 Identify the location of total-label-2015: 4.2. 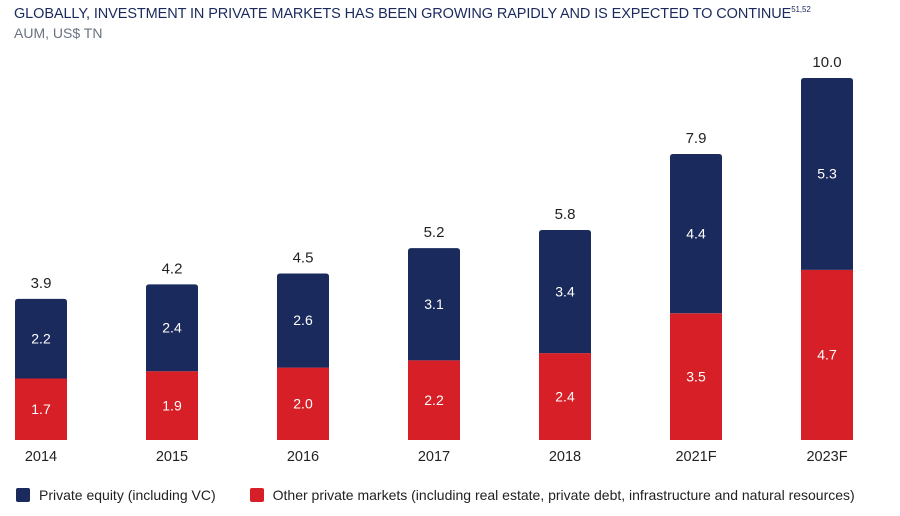
(172, 268).